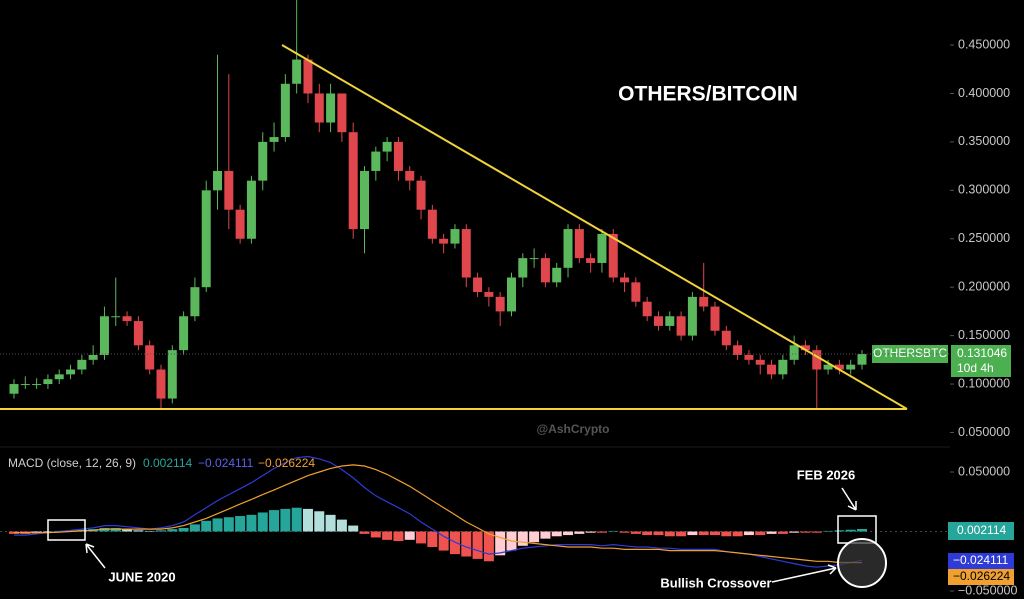 The width and height of the screenshot is (1024, 599). I want to click on y-tick-label: 0.300000, so click(984, 190).